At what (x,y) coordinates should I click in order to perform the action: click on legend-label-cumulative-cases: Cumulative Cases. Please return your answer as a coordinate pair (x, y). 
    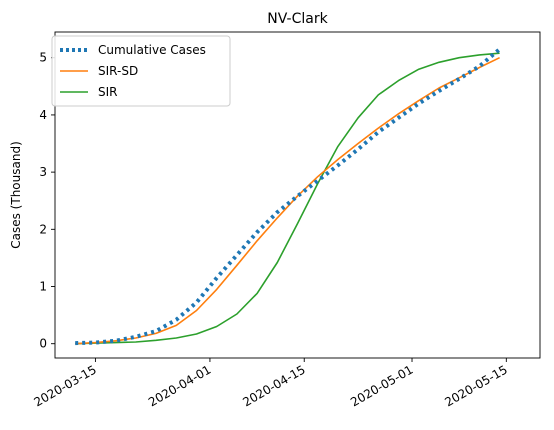
    Looking at the image, I should click on (152, 50).